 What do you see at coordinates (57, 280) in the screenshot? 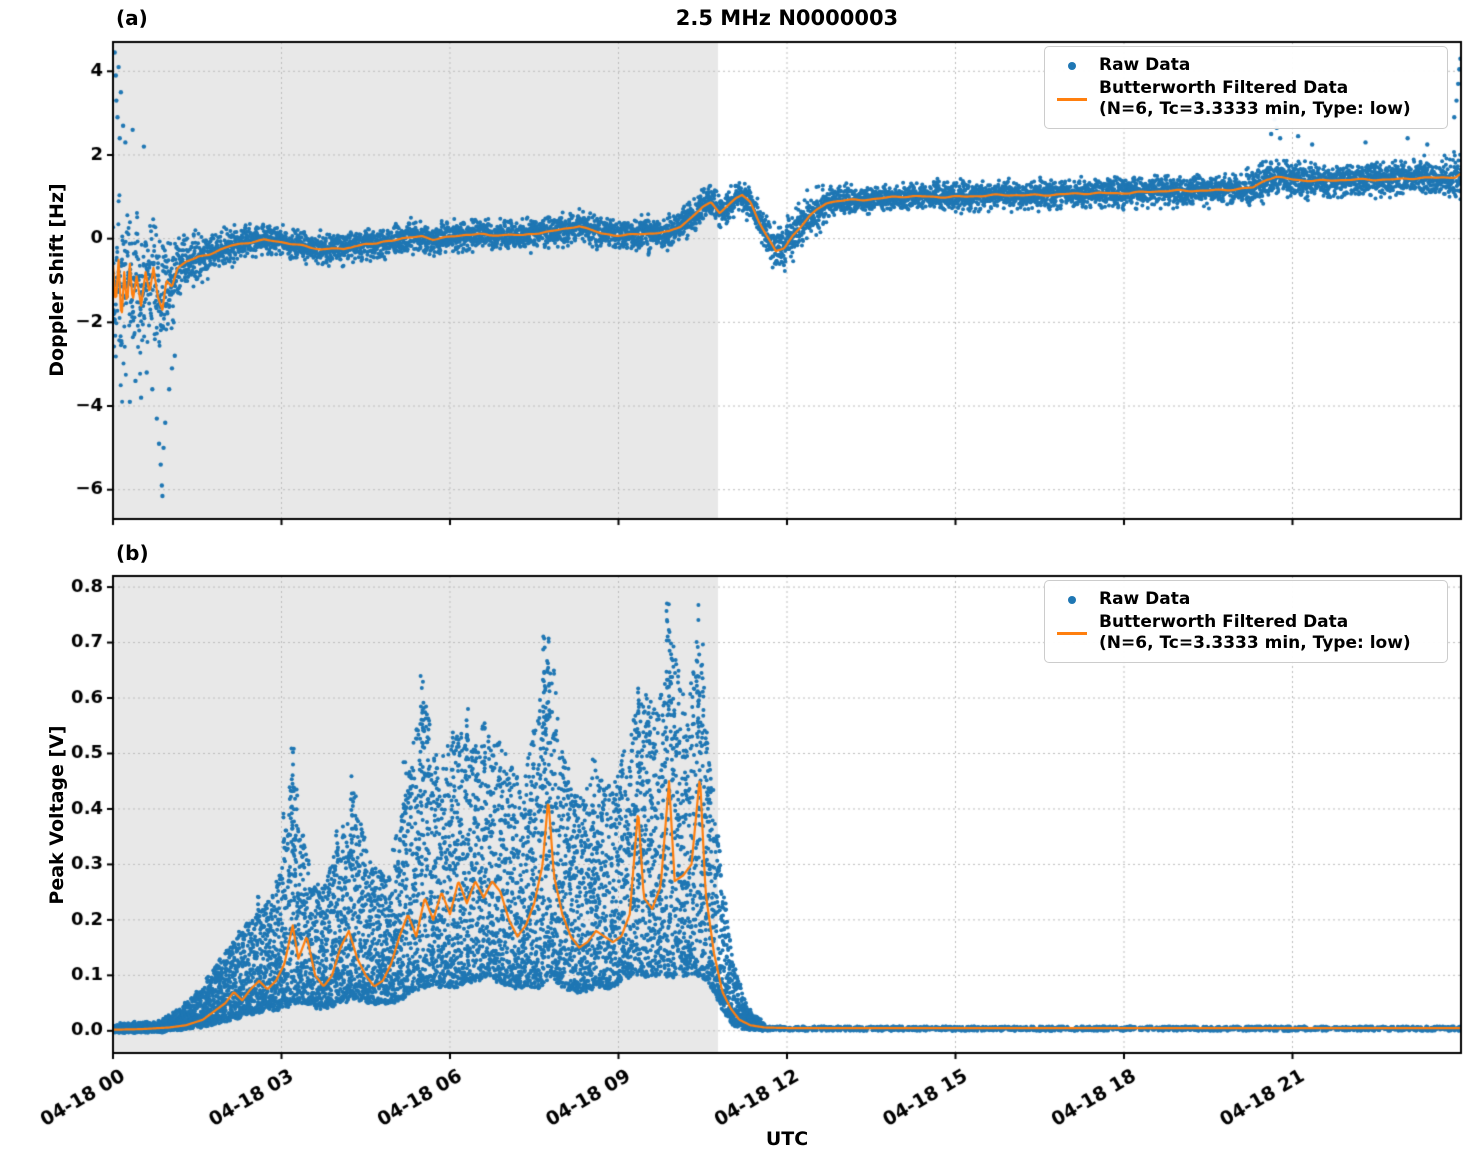
I see `y-axis-label-doppler: Doppler Shift [Hz]` at bounding box center [57, 280].